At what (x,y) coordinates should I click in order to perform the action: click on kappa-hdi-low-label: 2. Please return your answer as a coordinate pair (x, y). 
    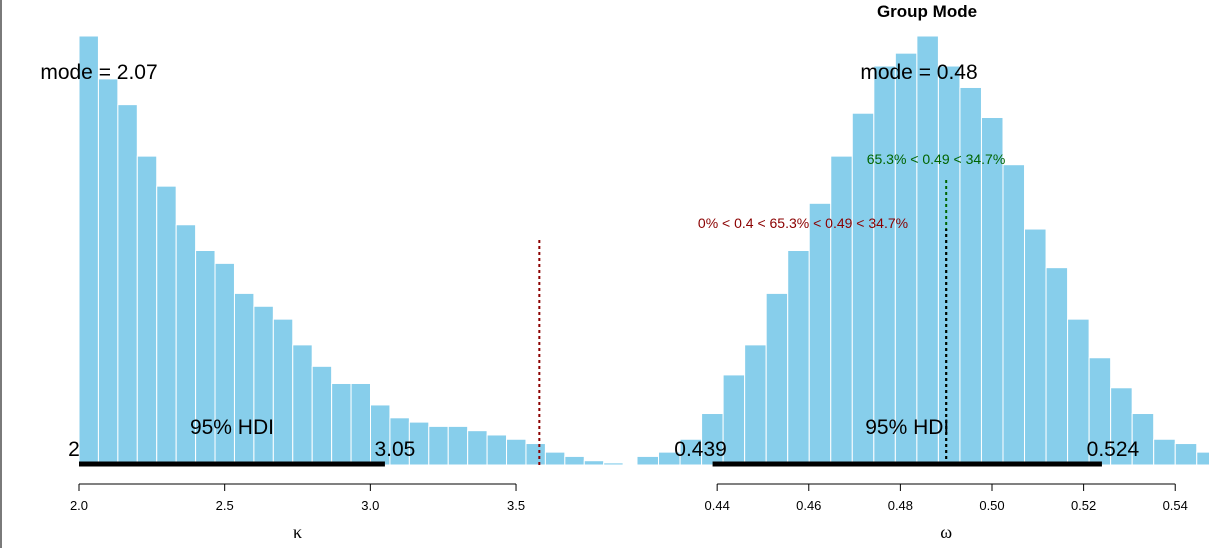
    Looking at the image, I should click on (74, 449).